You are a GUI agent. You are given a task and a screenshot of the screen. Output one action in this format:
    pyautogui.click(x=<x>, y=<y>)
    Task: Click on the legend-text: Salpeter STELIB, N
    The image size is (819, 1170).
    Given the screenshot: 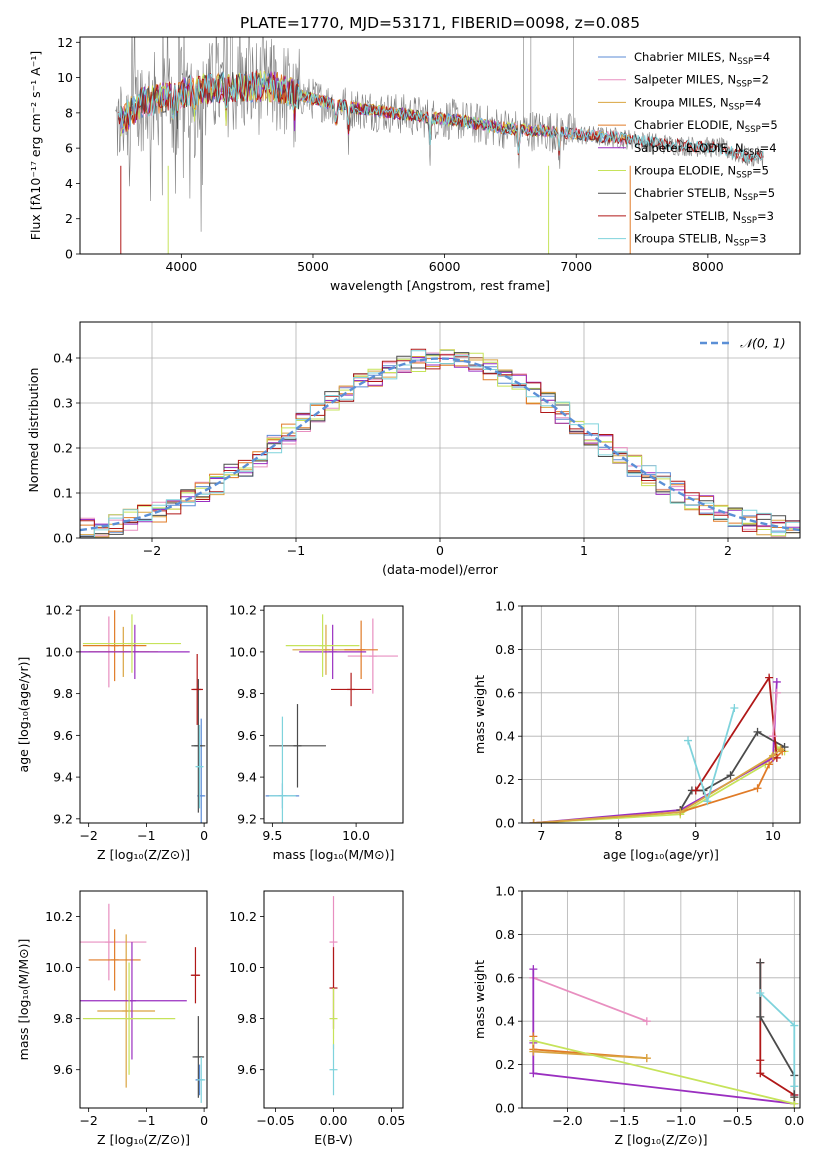 What is the action you would take?
    pyautogui.click(x=687, y=216)
    